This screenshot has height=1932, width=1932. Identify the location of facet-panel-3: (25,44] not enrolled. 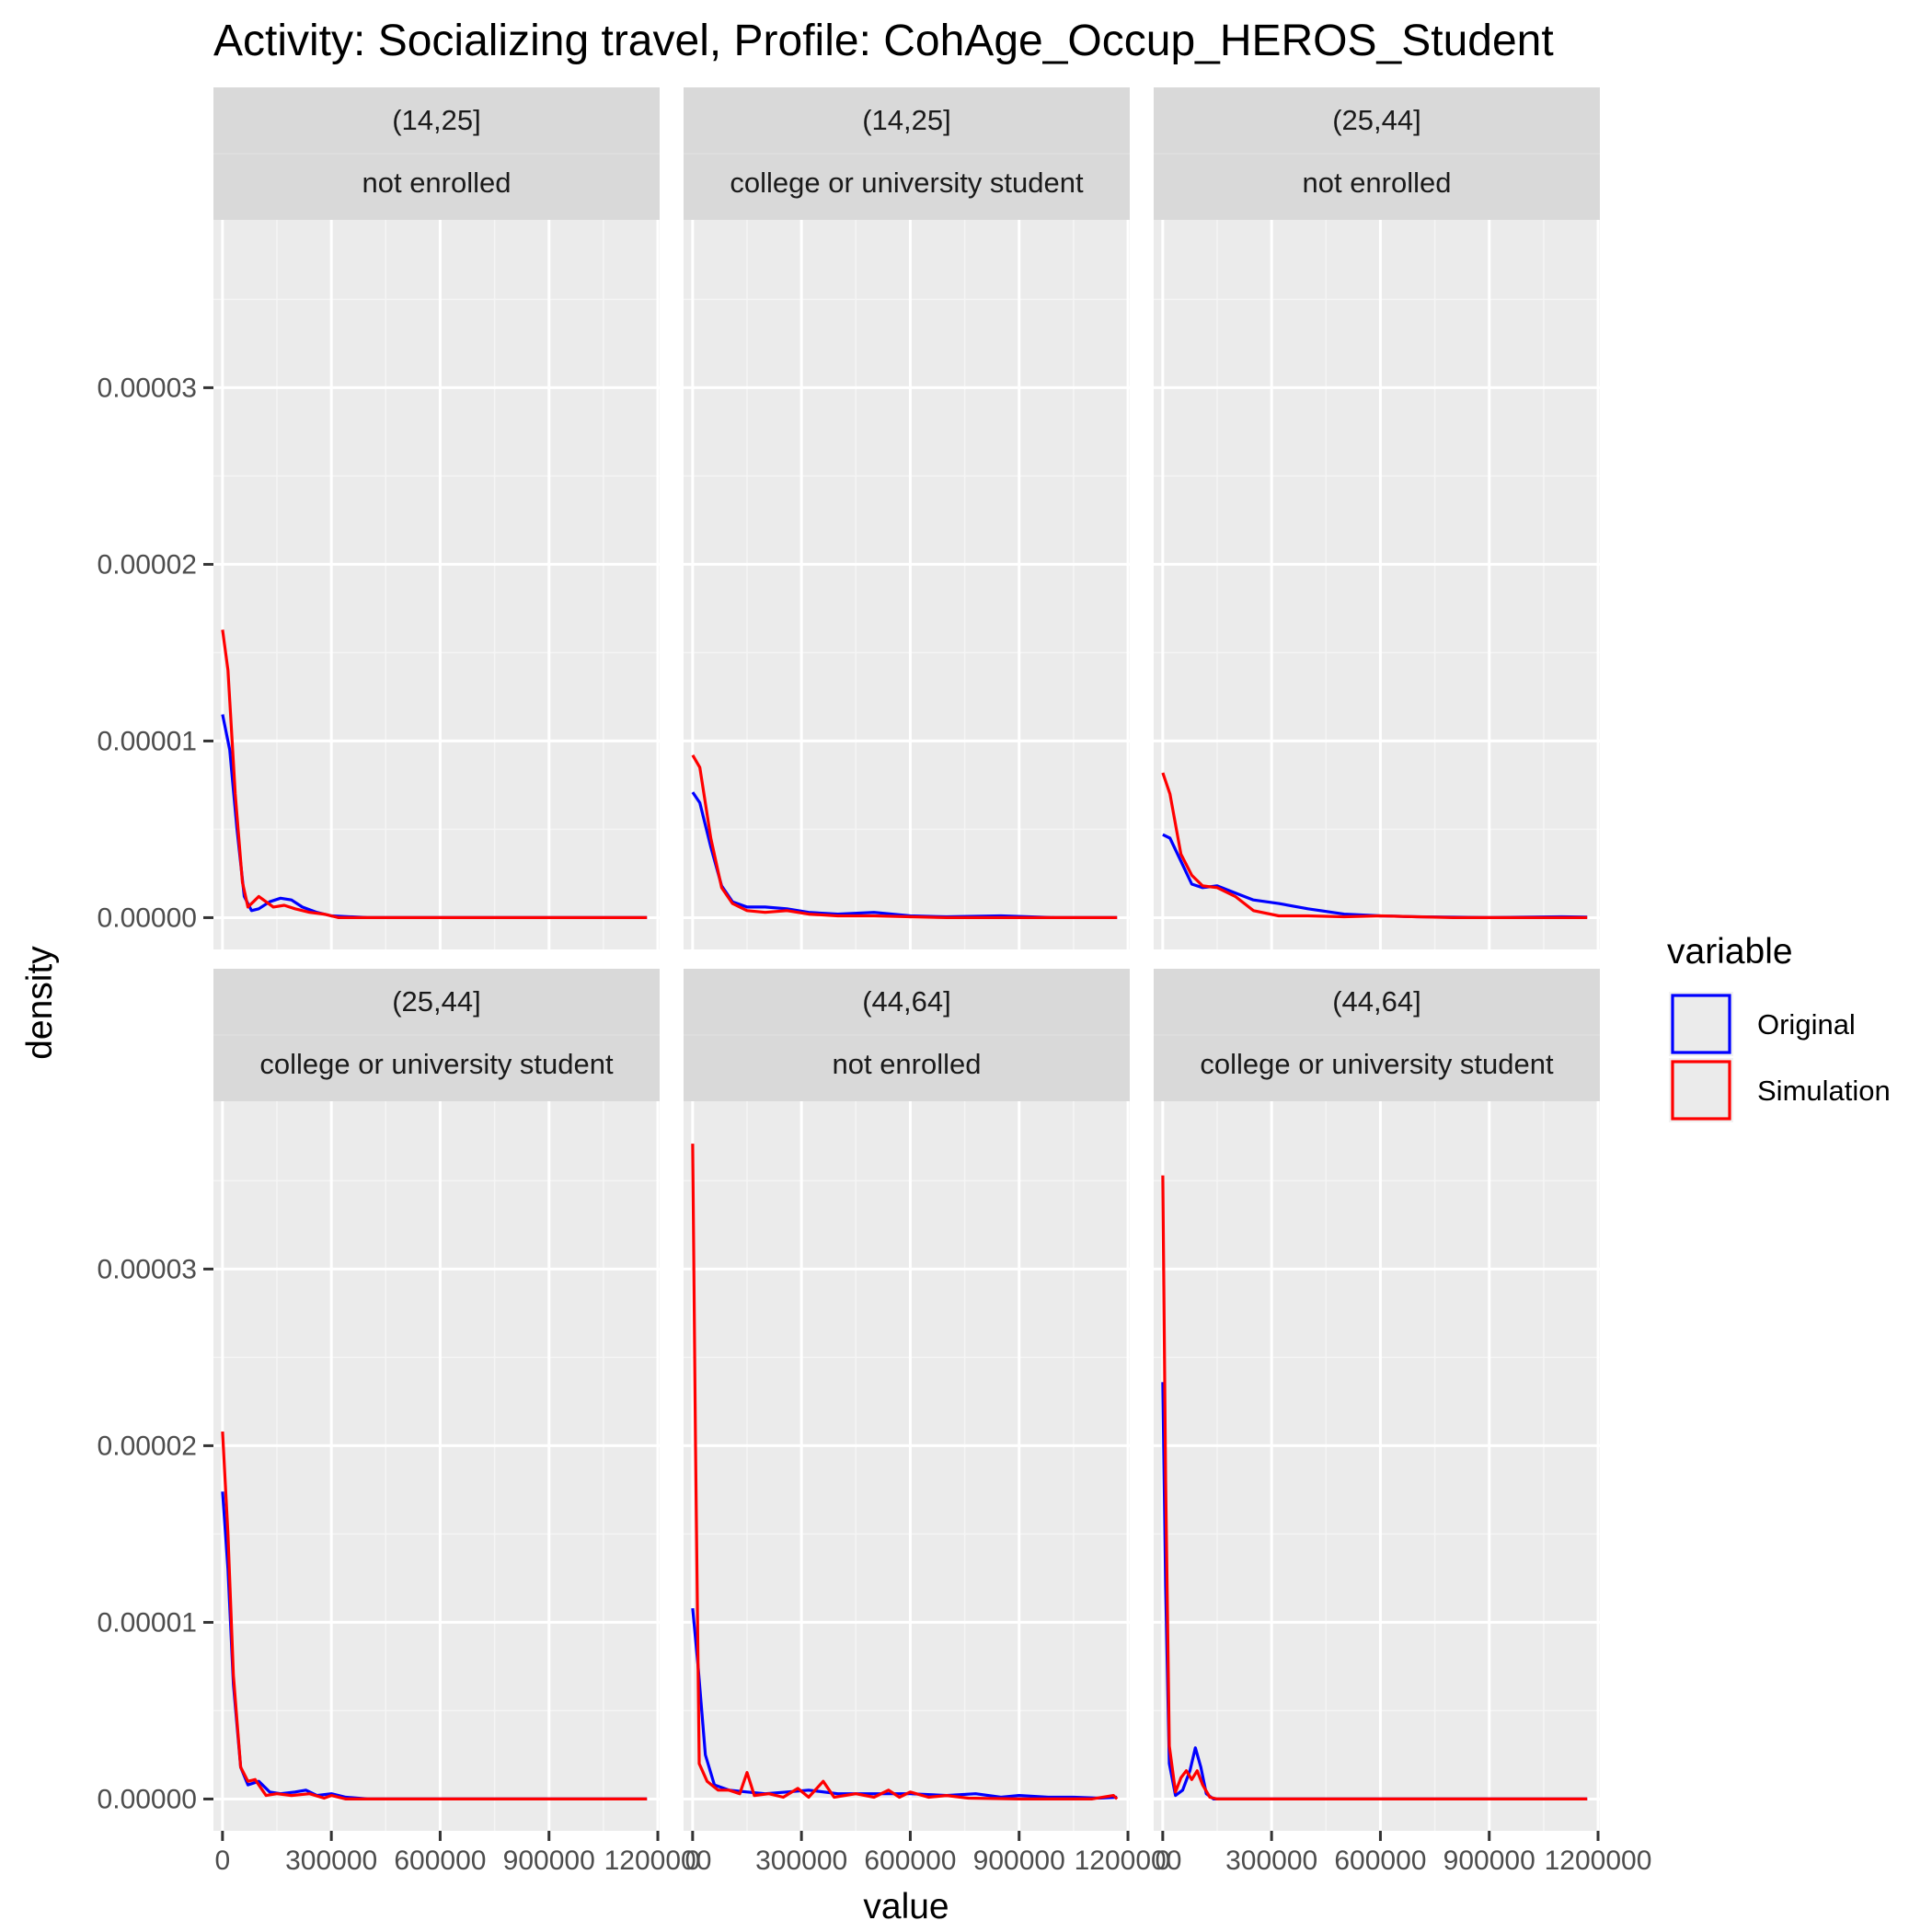
(1377, 518).